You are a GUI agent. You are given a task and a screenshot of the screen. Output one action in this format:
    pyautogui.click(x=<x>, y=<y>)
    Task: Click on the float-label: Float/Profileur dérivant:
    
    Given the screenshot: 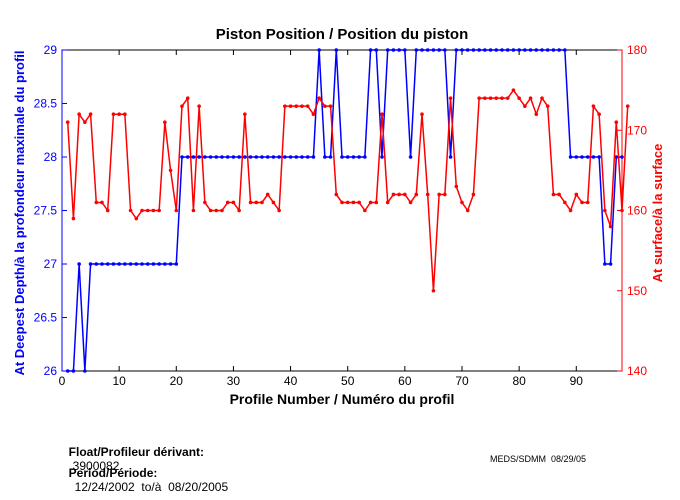 What is the action you would take?
    pyautogui.click(x=136, y=452)
    